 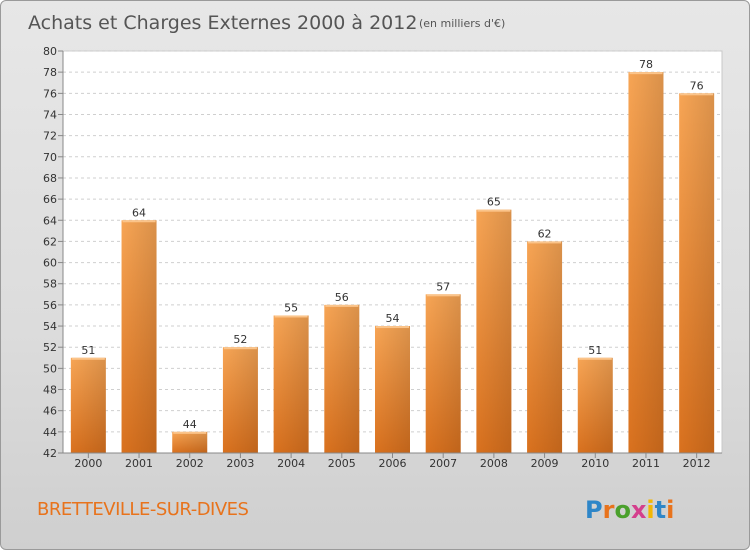 I want to click on data-label: 65, so click(x=494, y=202).